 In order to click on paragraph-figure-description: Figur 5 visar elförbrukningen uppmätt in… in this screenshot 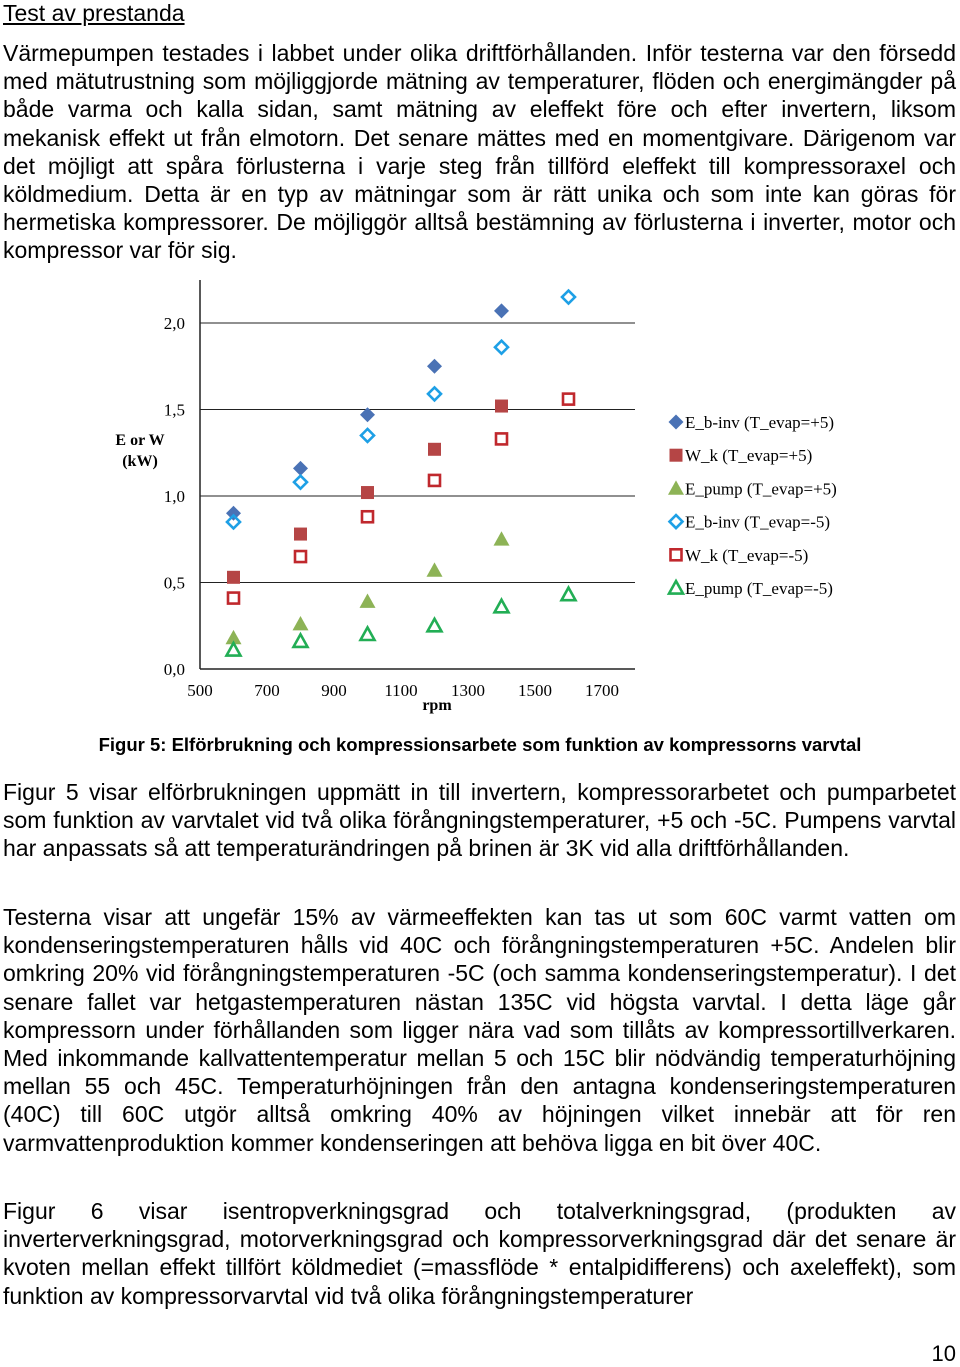, I will do `click(479, 820)`.